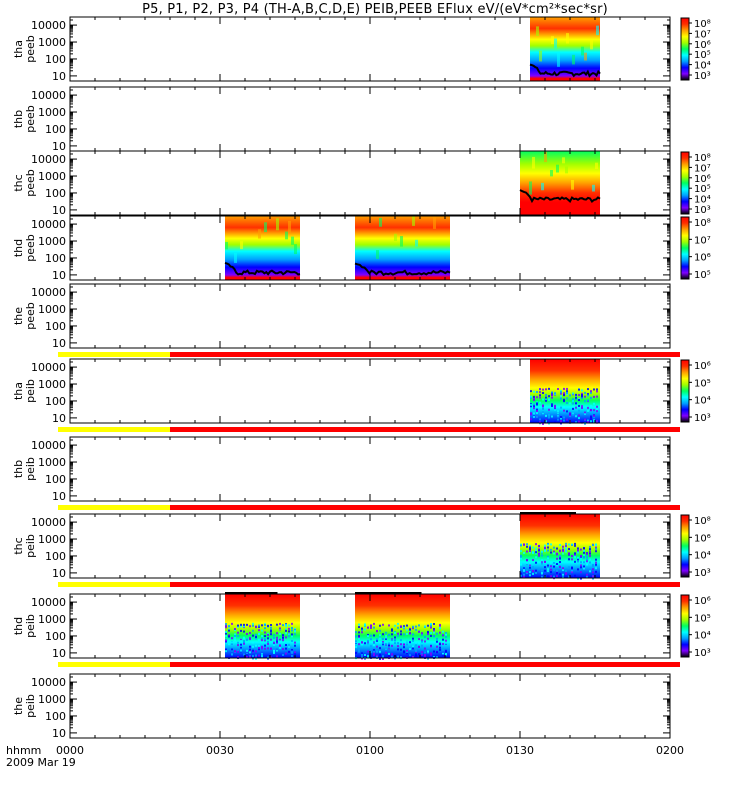 This screenshot has height=800, width=750. What do you see at coordinates (18, 49) in the screenshot?
I see `panel-probe-label: tha` at bounding box center [18, 49].